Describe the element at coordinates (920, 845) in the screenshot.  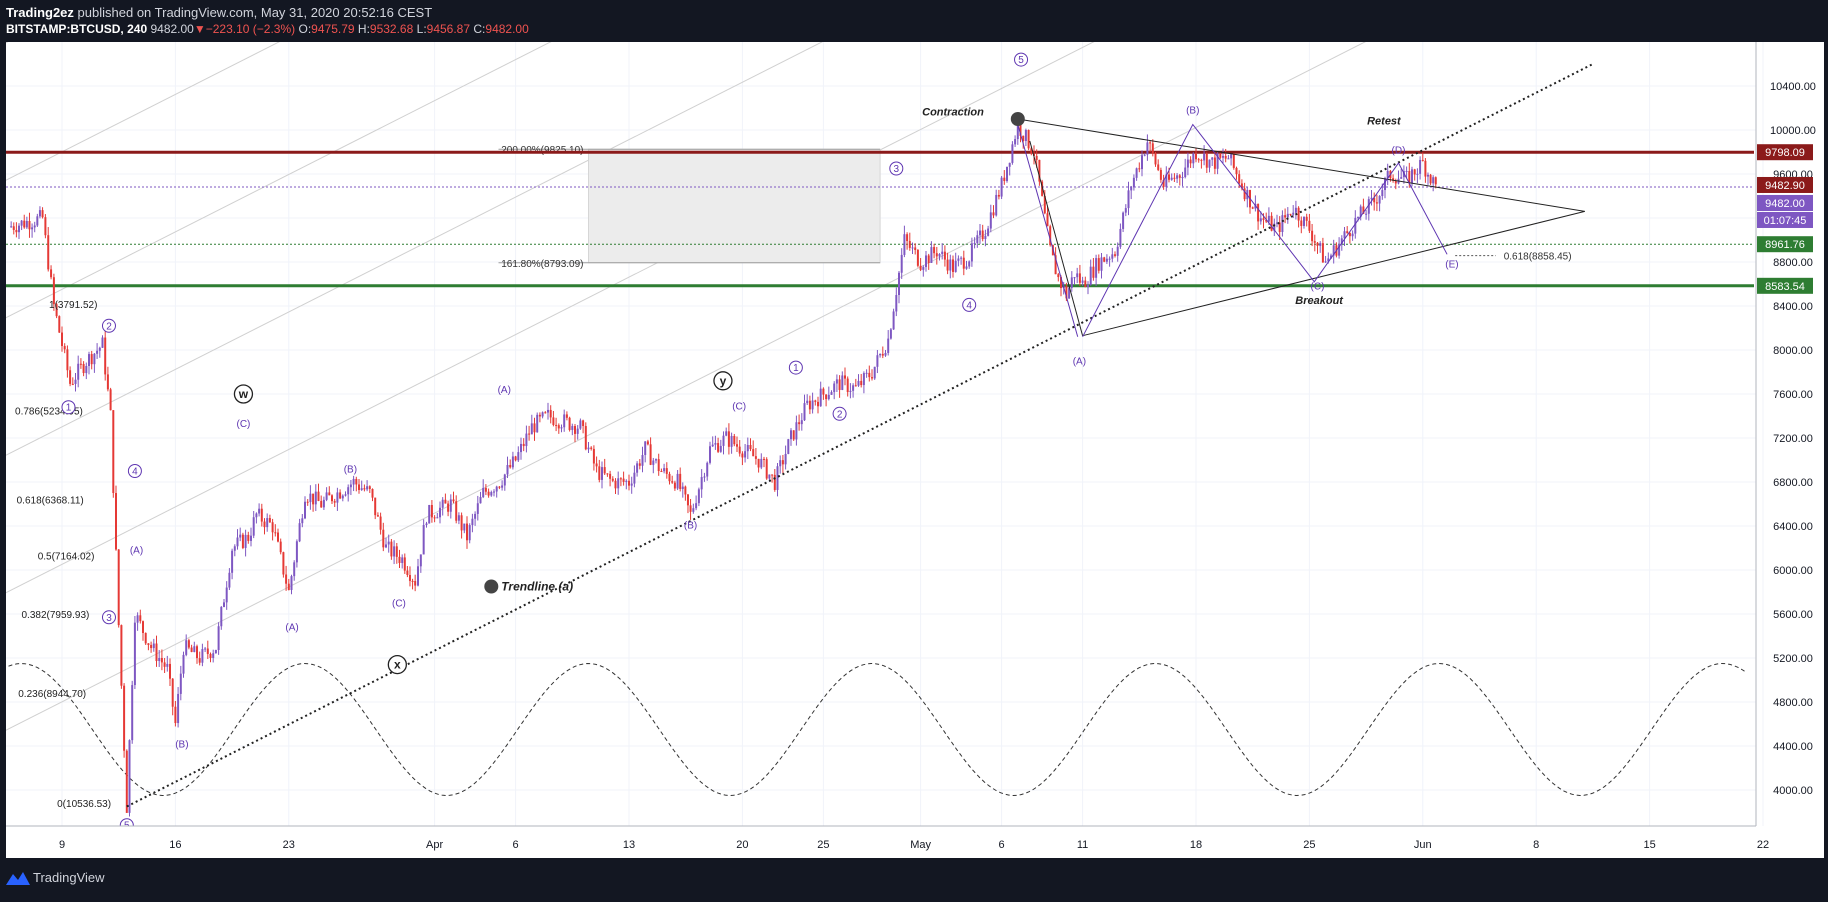
I see `time-tick-label: May` at that location.